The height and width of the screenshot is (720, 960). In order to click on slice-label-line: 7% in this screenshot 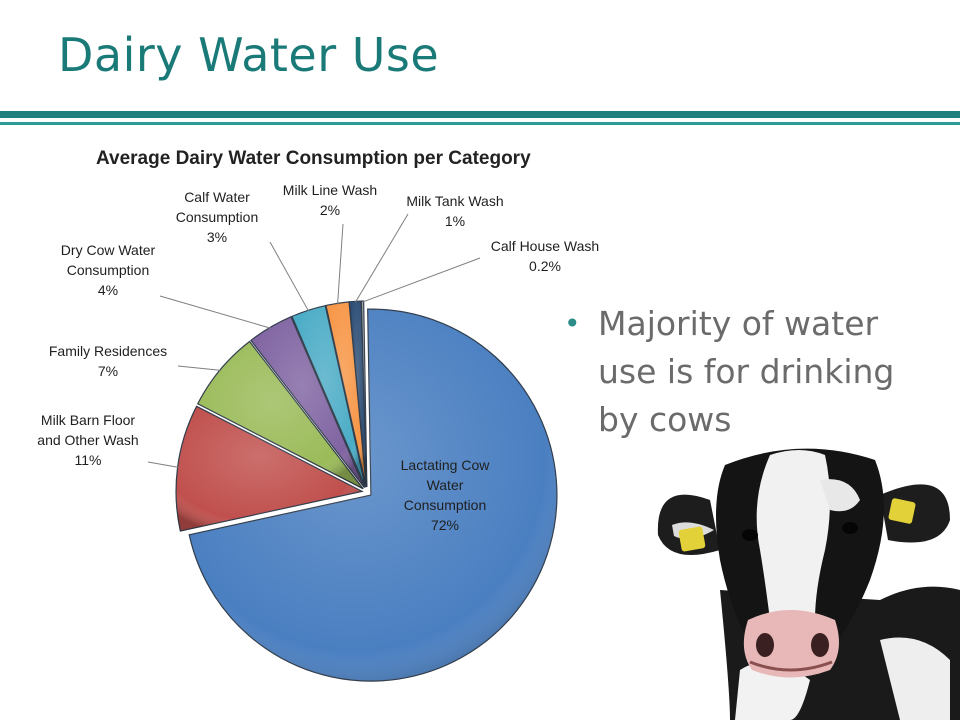, I will do `click(108, 371)`.